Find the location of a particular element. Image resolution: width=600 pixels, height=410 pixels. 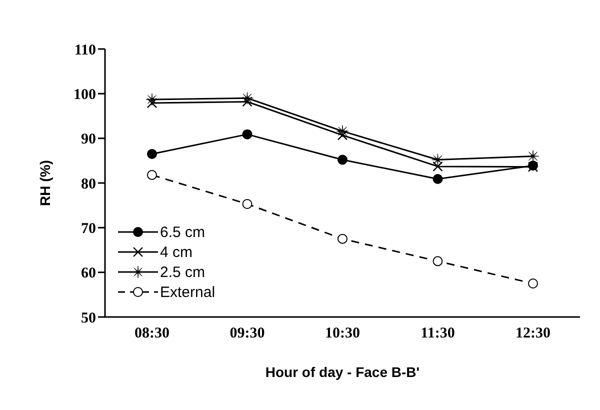

x-tick-label: 10:30 is located at coordinates (342, 334).